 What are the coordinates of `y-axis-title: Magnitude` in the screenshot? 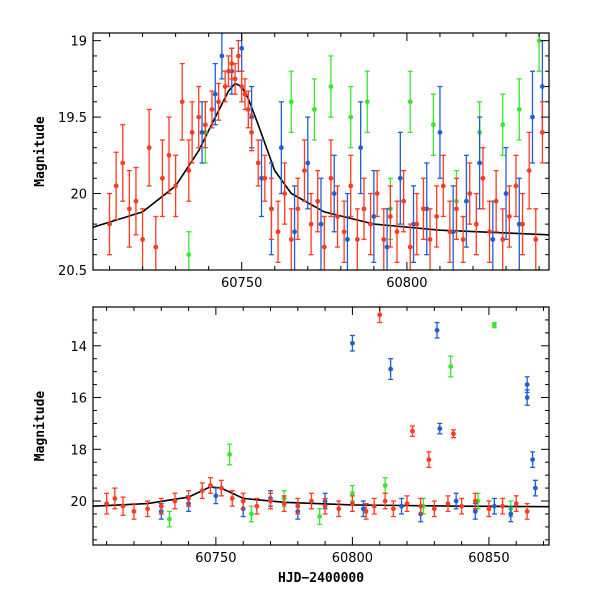 It's located at (40, 426).